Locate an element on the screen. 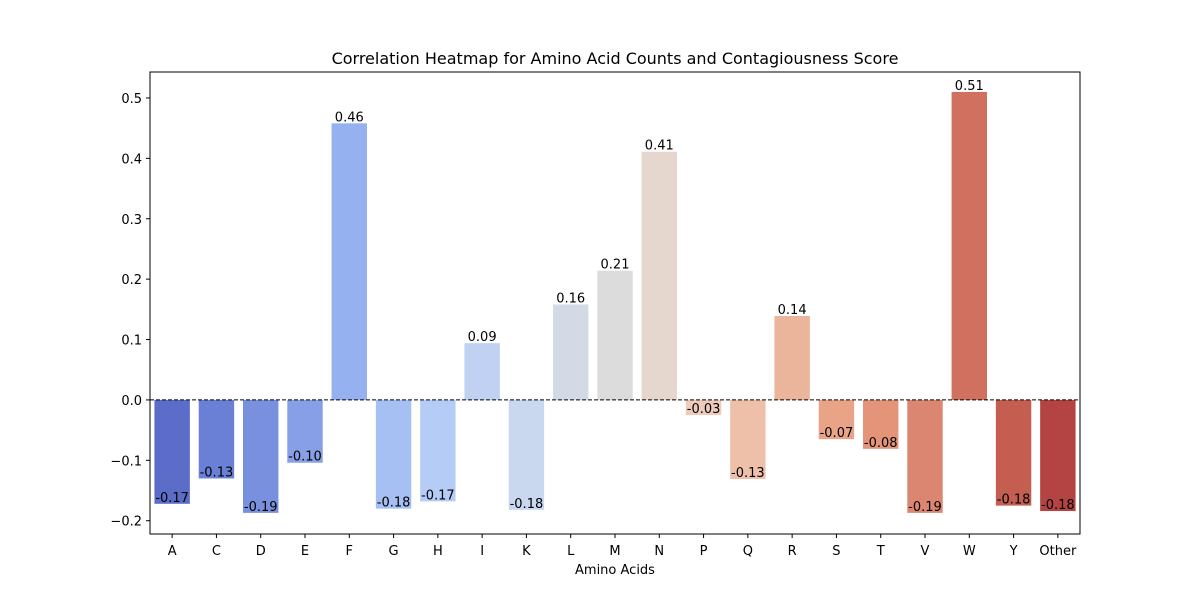 Image resolution: width=1200 pixels, height=600 pixels. x-tick-label: T is located at coordinates (880, 551).